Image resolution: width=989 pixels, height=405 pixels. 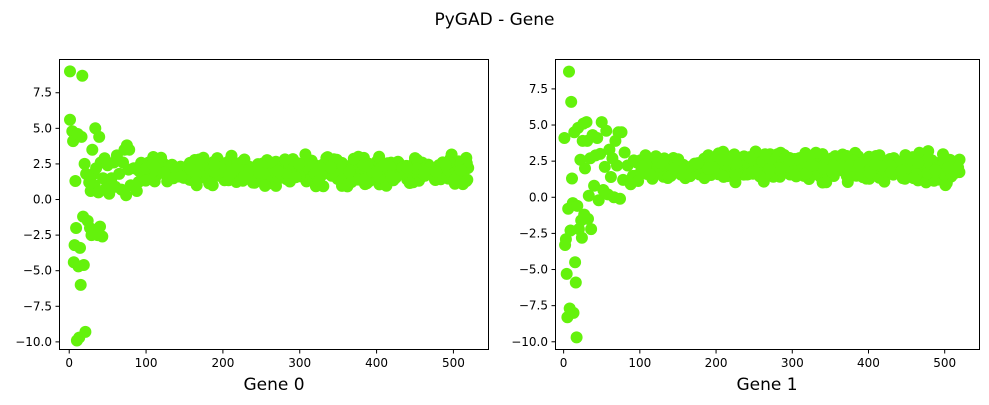 I want to click on x-tick-label: 200, so click(x=222, y=363).